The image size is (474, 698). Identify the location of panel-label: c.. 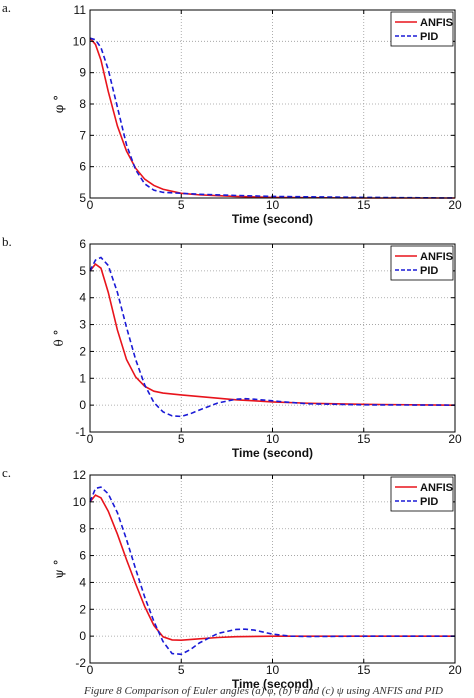
(6, 472).